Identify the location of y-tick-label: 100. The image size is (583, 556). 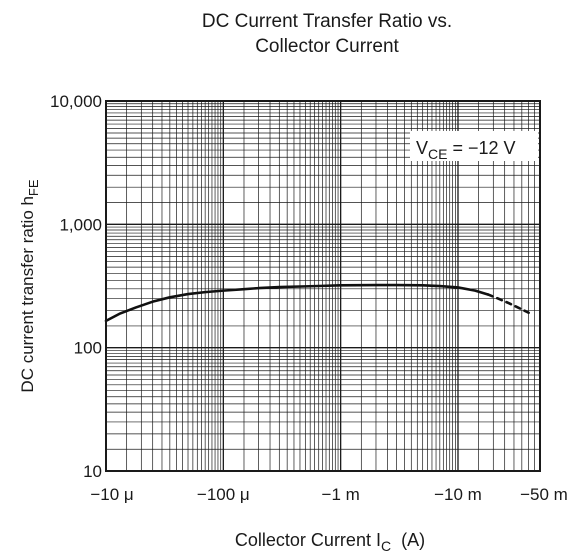
(88, 348).